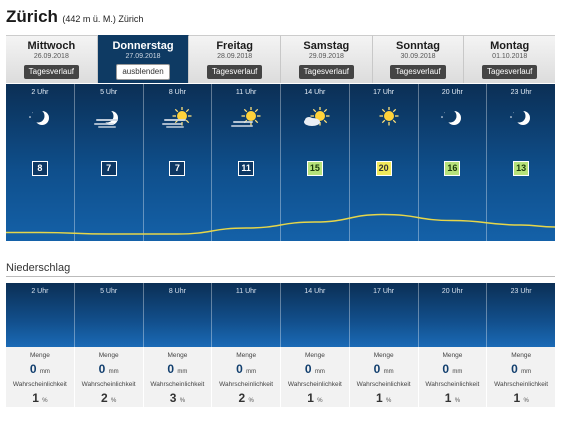 The height and width of the screenshot is (421, 561). I want to click on sun-clear-icon, so click(389, 116).